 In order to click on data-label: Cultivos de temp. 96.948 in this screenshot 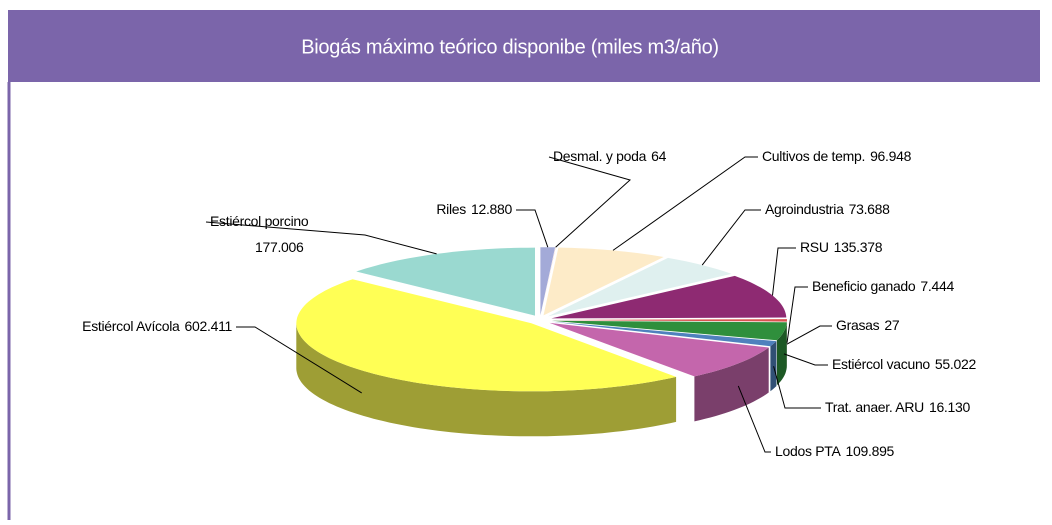, I will do `click(837, 156)`.